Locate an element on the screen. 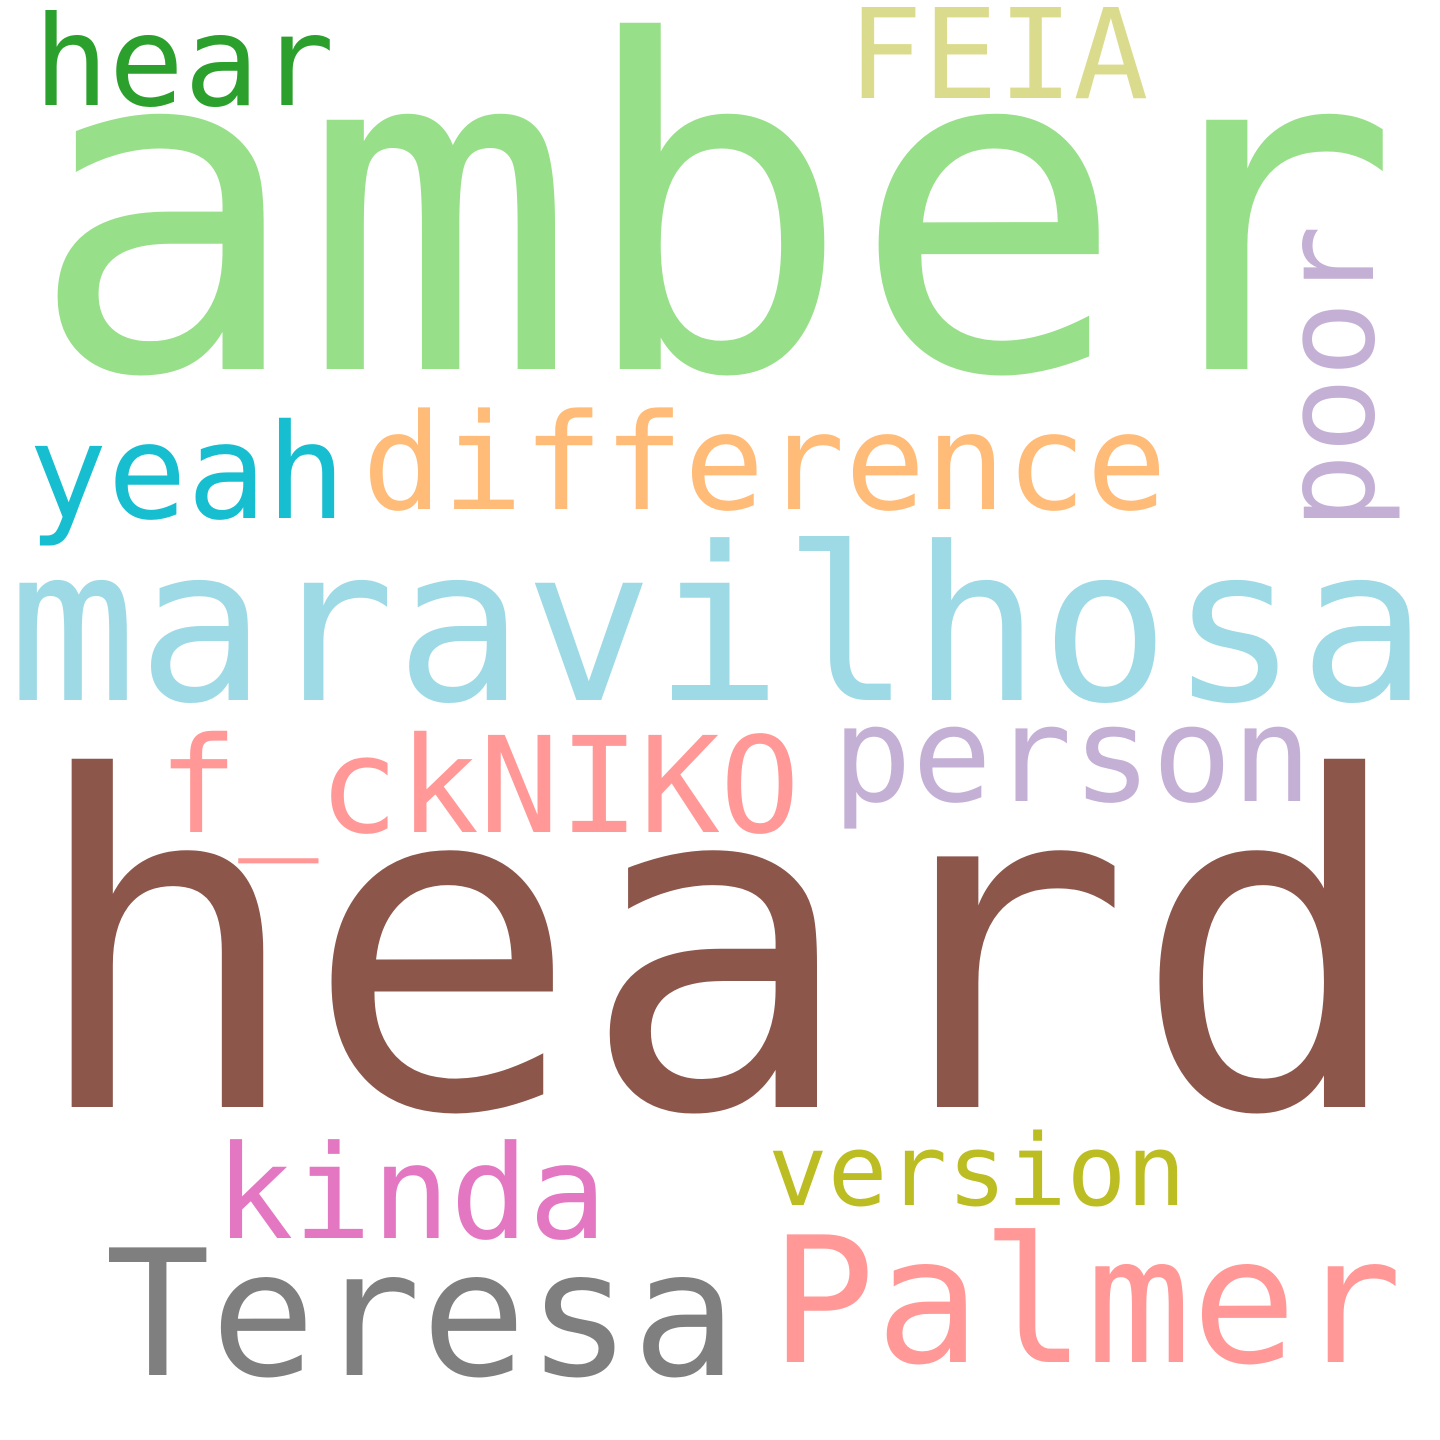 This screenshot has height=1440, width=1440. word-person: person is located at coordinates (1072, 755).